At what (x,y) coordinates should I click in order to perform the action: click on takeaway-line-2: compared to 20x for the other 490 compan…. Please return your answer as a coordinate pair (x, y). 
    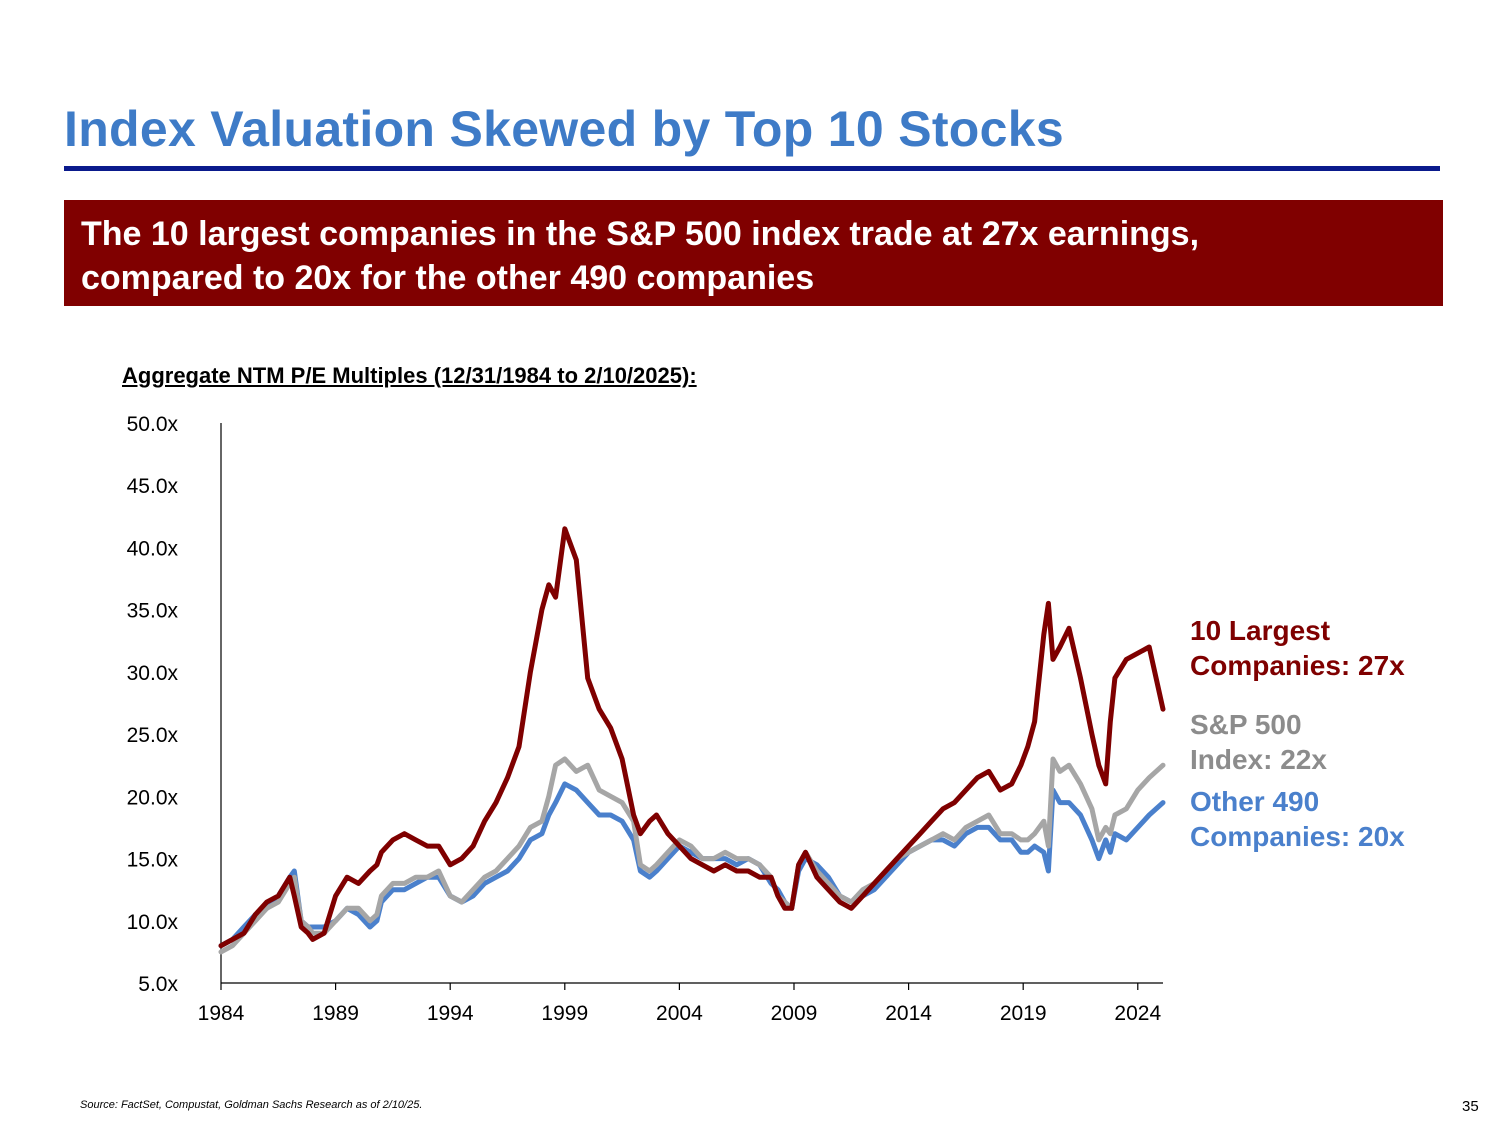
    Looking at the image, I should click on (448, 278).